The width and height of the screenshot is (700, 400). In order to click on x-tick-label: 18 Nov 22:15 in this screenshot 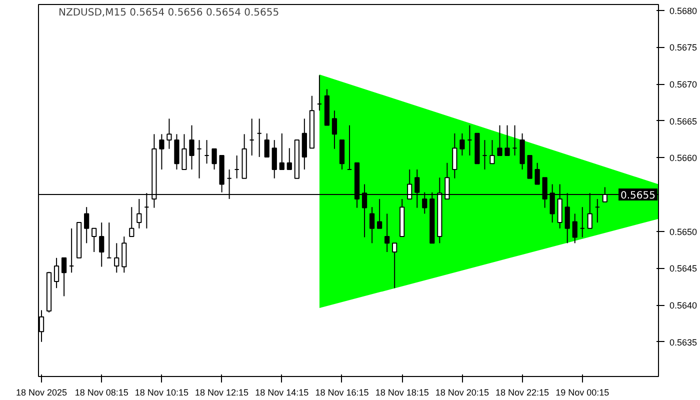, I will do `click(523, 393)`.